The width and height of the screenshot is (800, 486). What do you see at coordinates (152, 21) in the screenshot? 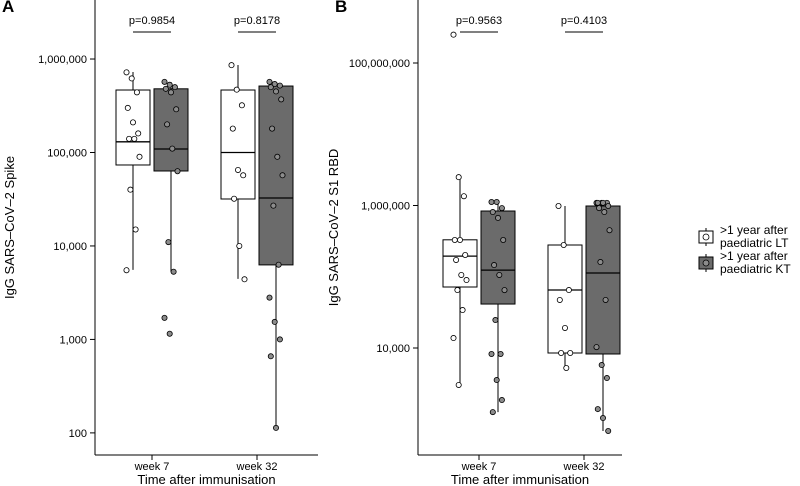
I see `p-value: p=0.9854` at bounding box center [152, 21].